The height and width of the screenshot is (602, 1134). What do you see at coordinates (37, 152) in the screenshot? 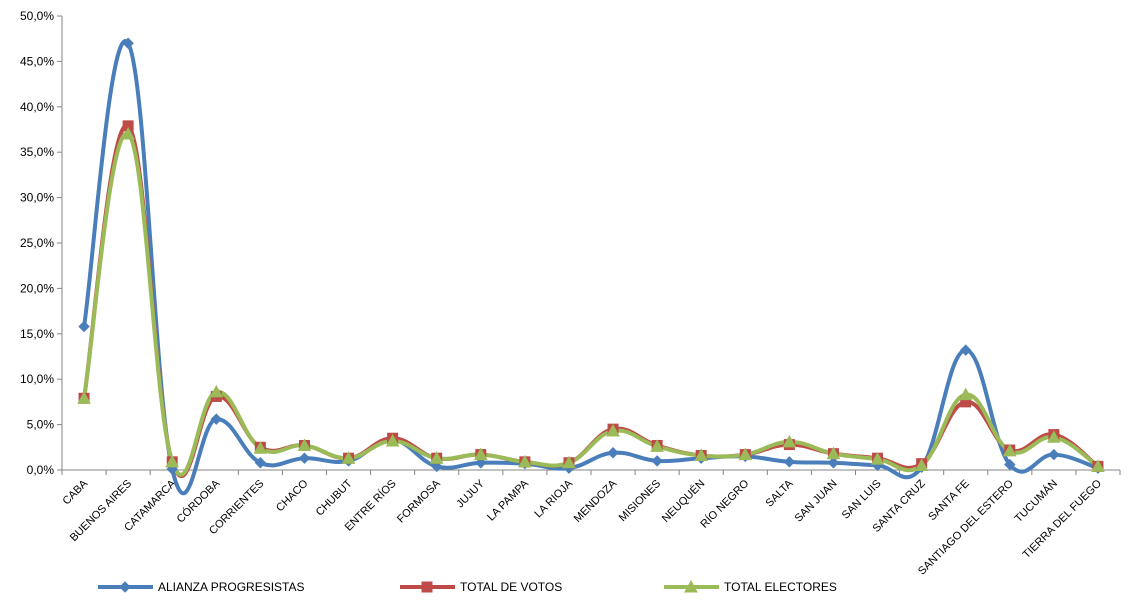
I see `y-tick-label: 35,0%` at bounding box center [37, 152].